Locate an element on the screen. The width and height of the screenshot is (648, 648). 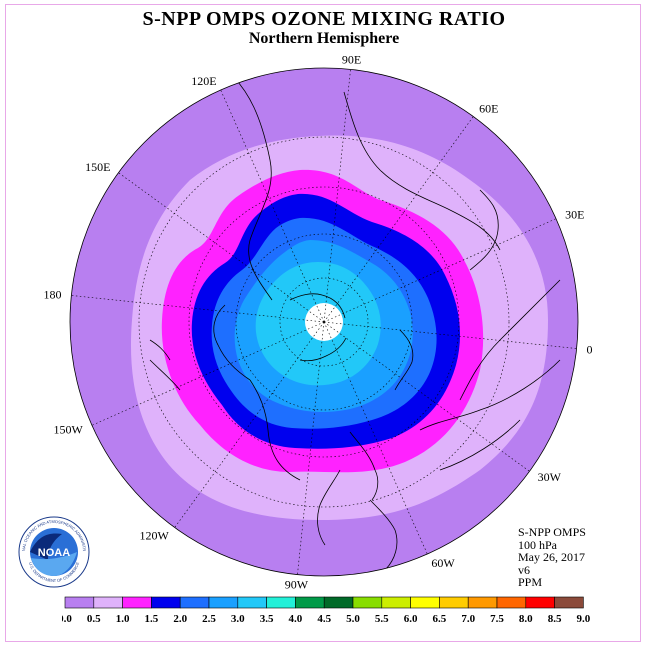
colorbar-tick-label: 8.5 is located at coordinates (555, 619).